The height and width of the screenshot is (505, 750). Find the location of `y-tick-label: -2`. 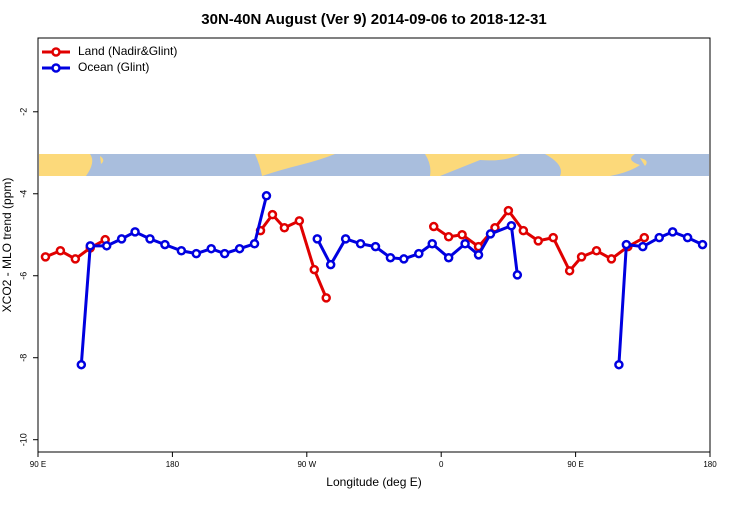

y-tick-label: -2 is located at coordinates (23, 112).